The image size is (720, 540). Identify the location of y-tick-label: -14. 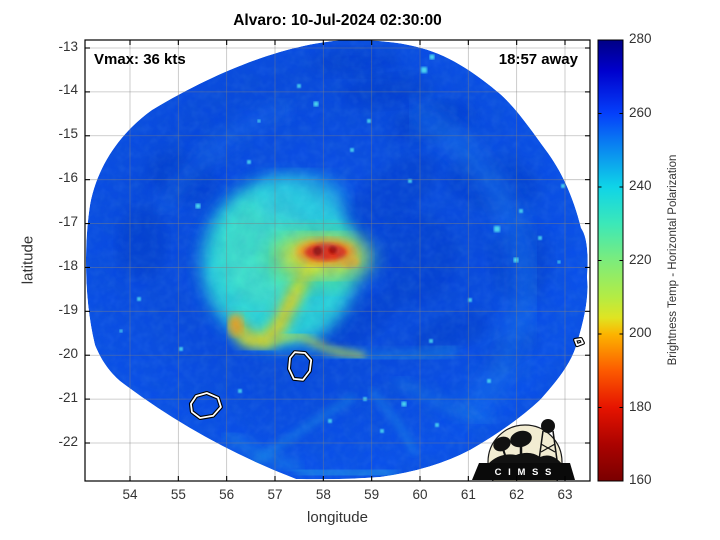
(68, 90).